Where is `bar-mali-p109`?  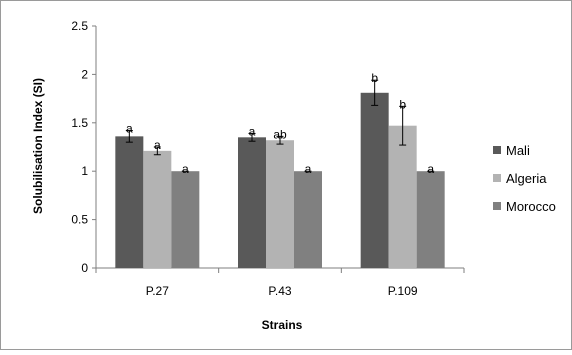 bar-mali-p109 is located at coordinates (374, 180).